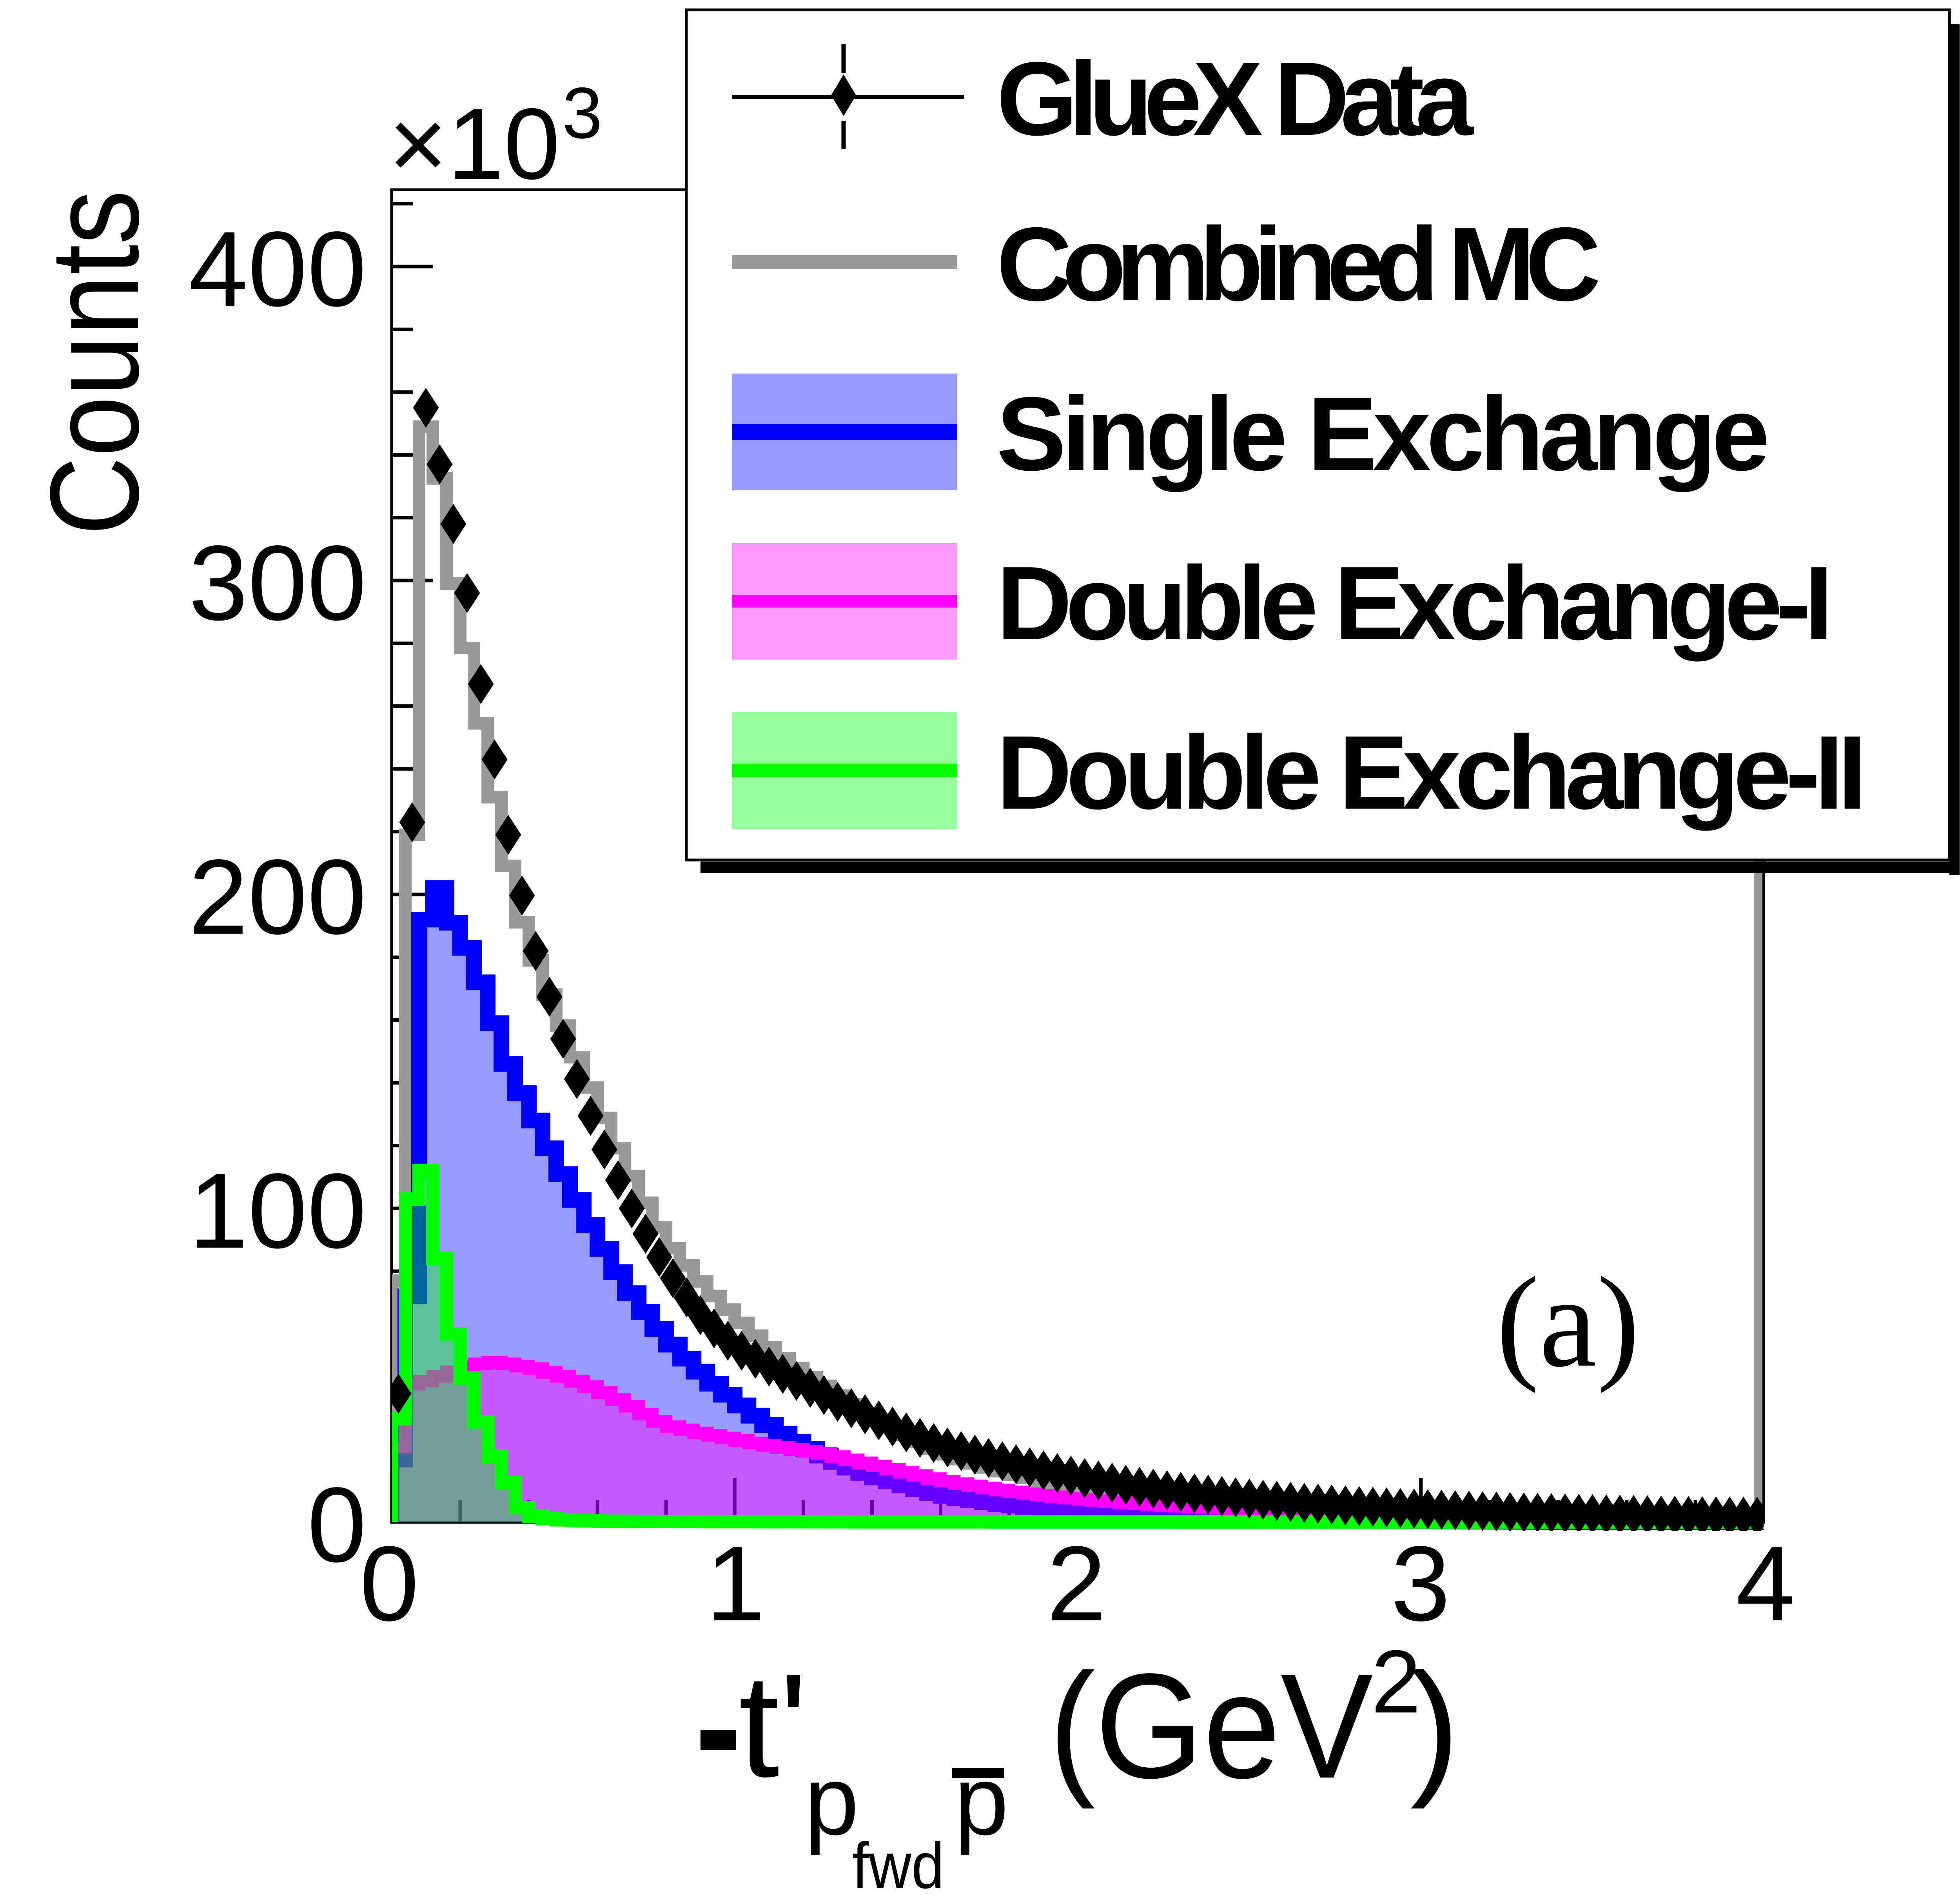 Image resolution: width=1960 pixels, height=1901 pixels. Describe the element at coordinates (278, 896) in the screenshot. I see `svg-text: 200` at that location.